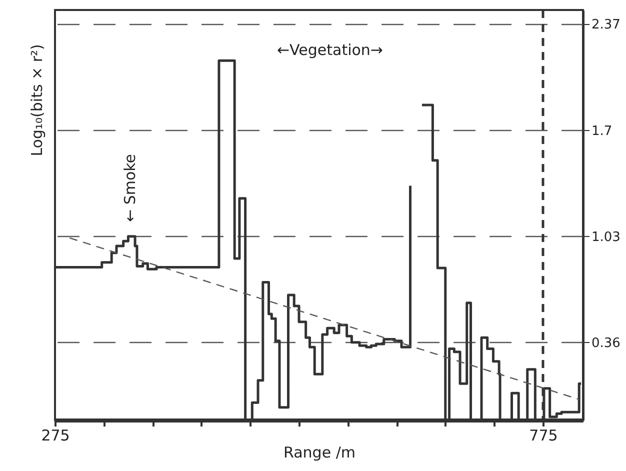  What do you see at coordinates (130, 188) in the screenshot?
I see `annotation: ← Smoke` at bounding box center [130, 188].